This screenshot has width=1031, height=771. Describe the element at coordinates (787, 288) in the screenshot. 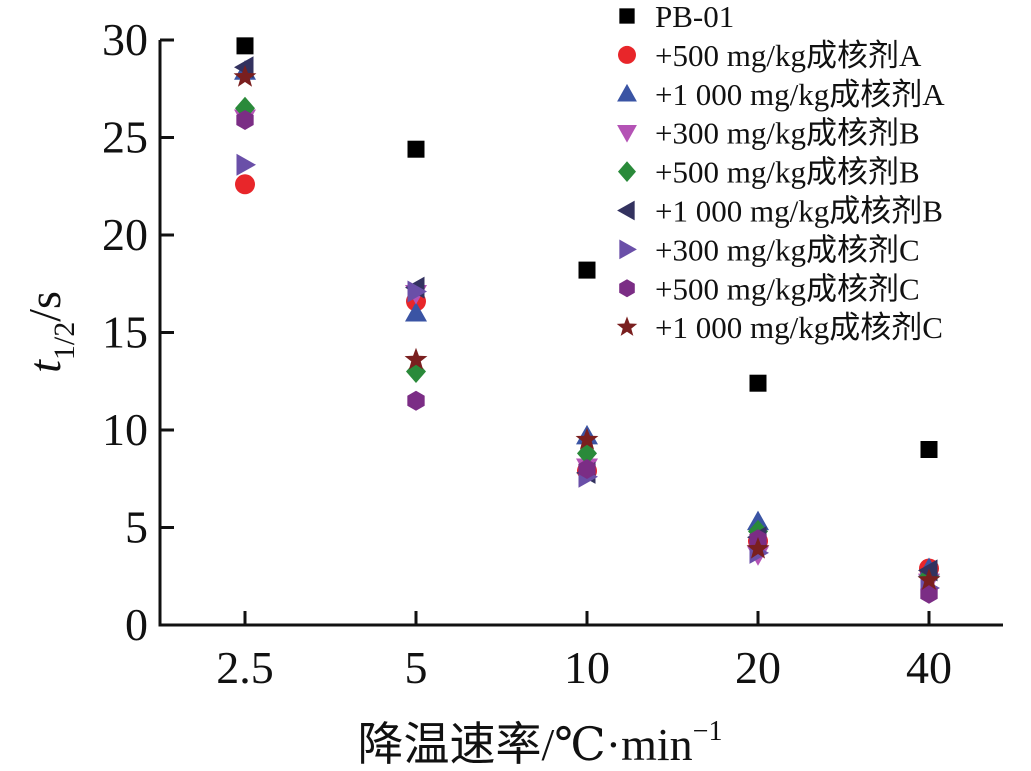

I see `legend-label: +500 mg/kg成核剂C` at that location.